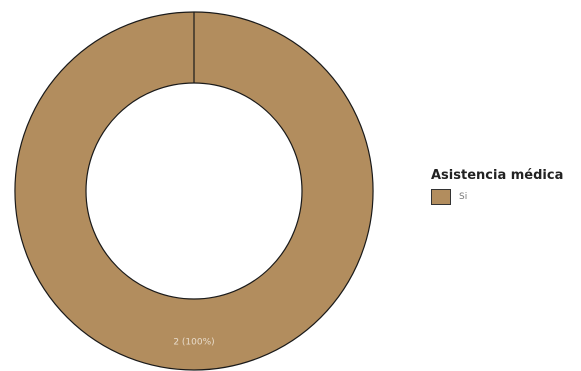  I want to click on legend-label: Si, so click(463, 197).